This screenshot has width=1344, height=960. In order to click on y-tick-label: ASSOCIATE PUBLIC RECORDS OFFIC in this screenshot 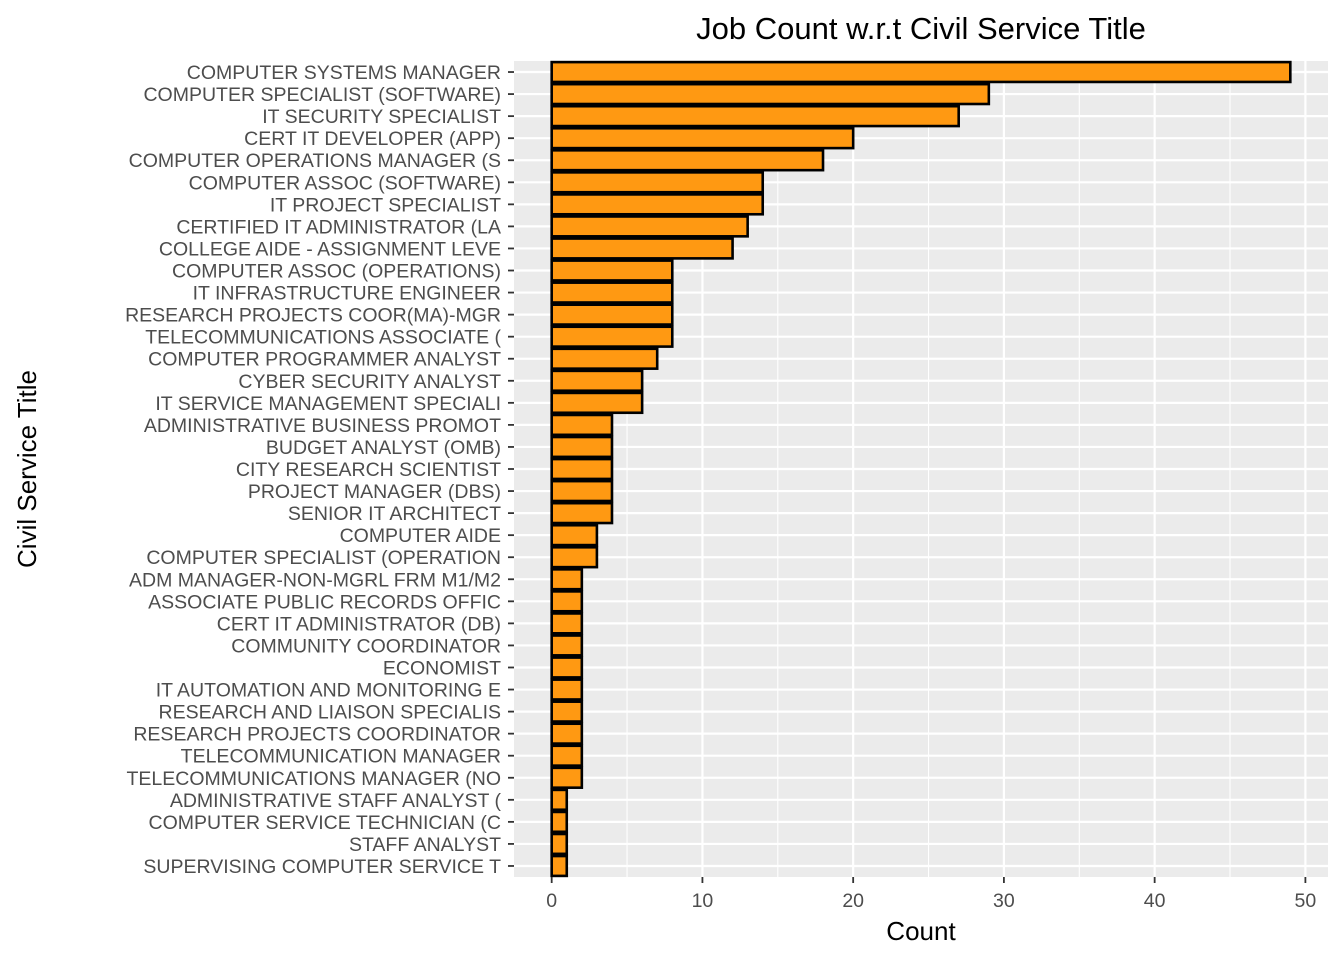, I will do `click(324, 602)`.